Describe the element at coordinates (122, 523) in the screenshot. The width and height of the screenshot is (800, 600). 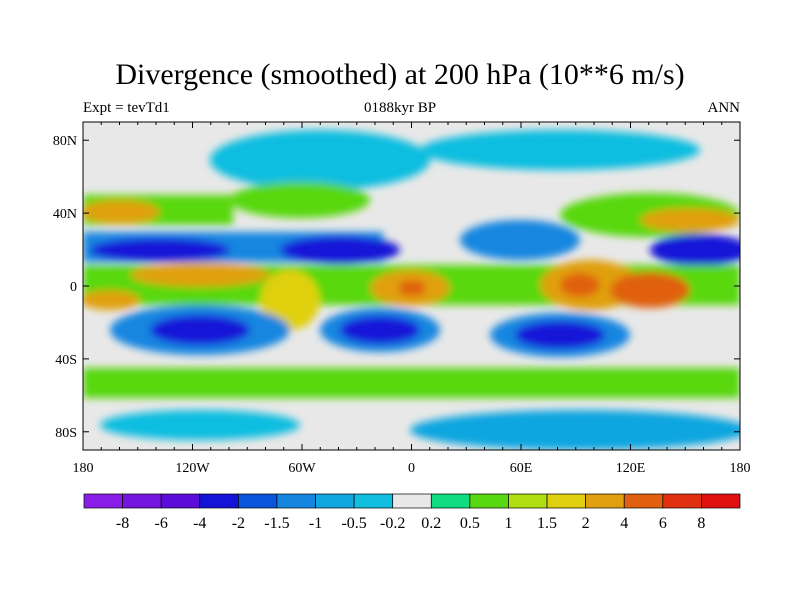
I see `colorbar-label: -8` at that location.